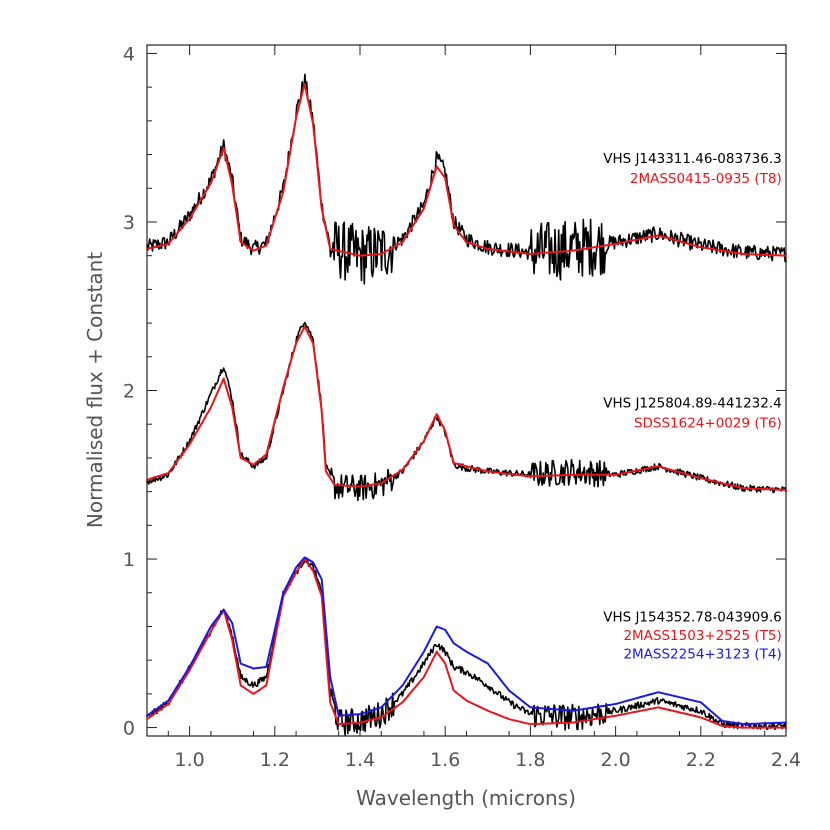 The image size is (830, 830). What do you see at coordinates (275, 760) in the screenshot?
I see `x-tick-label: 1.2` at bounding box center [275, 760].